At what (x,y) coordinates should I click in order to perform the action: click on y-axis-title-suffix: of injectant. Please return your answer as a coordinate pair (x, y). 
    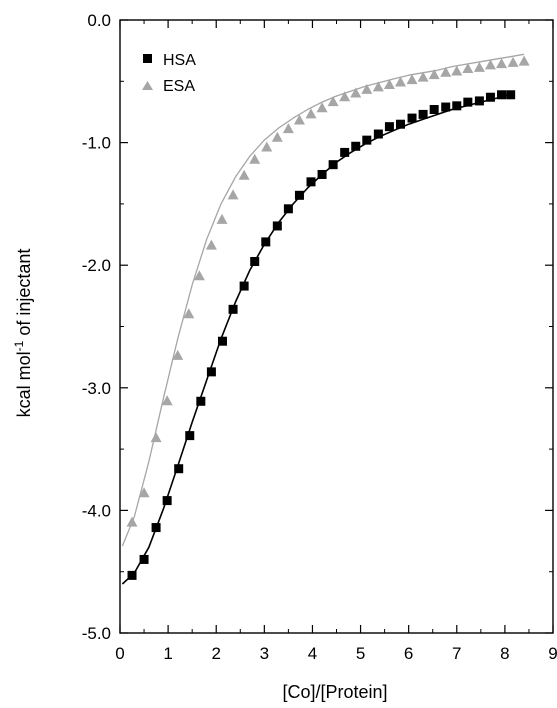
    Looking at the image, I should click on (24, 295).